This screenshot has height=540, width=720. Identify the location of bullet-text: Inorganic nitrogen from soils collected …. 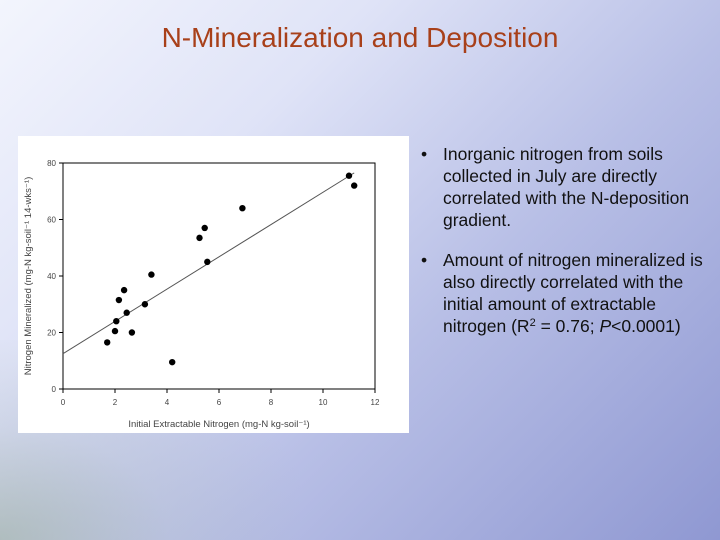
(566, 187).